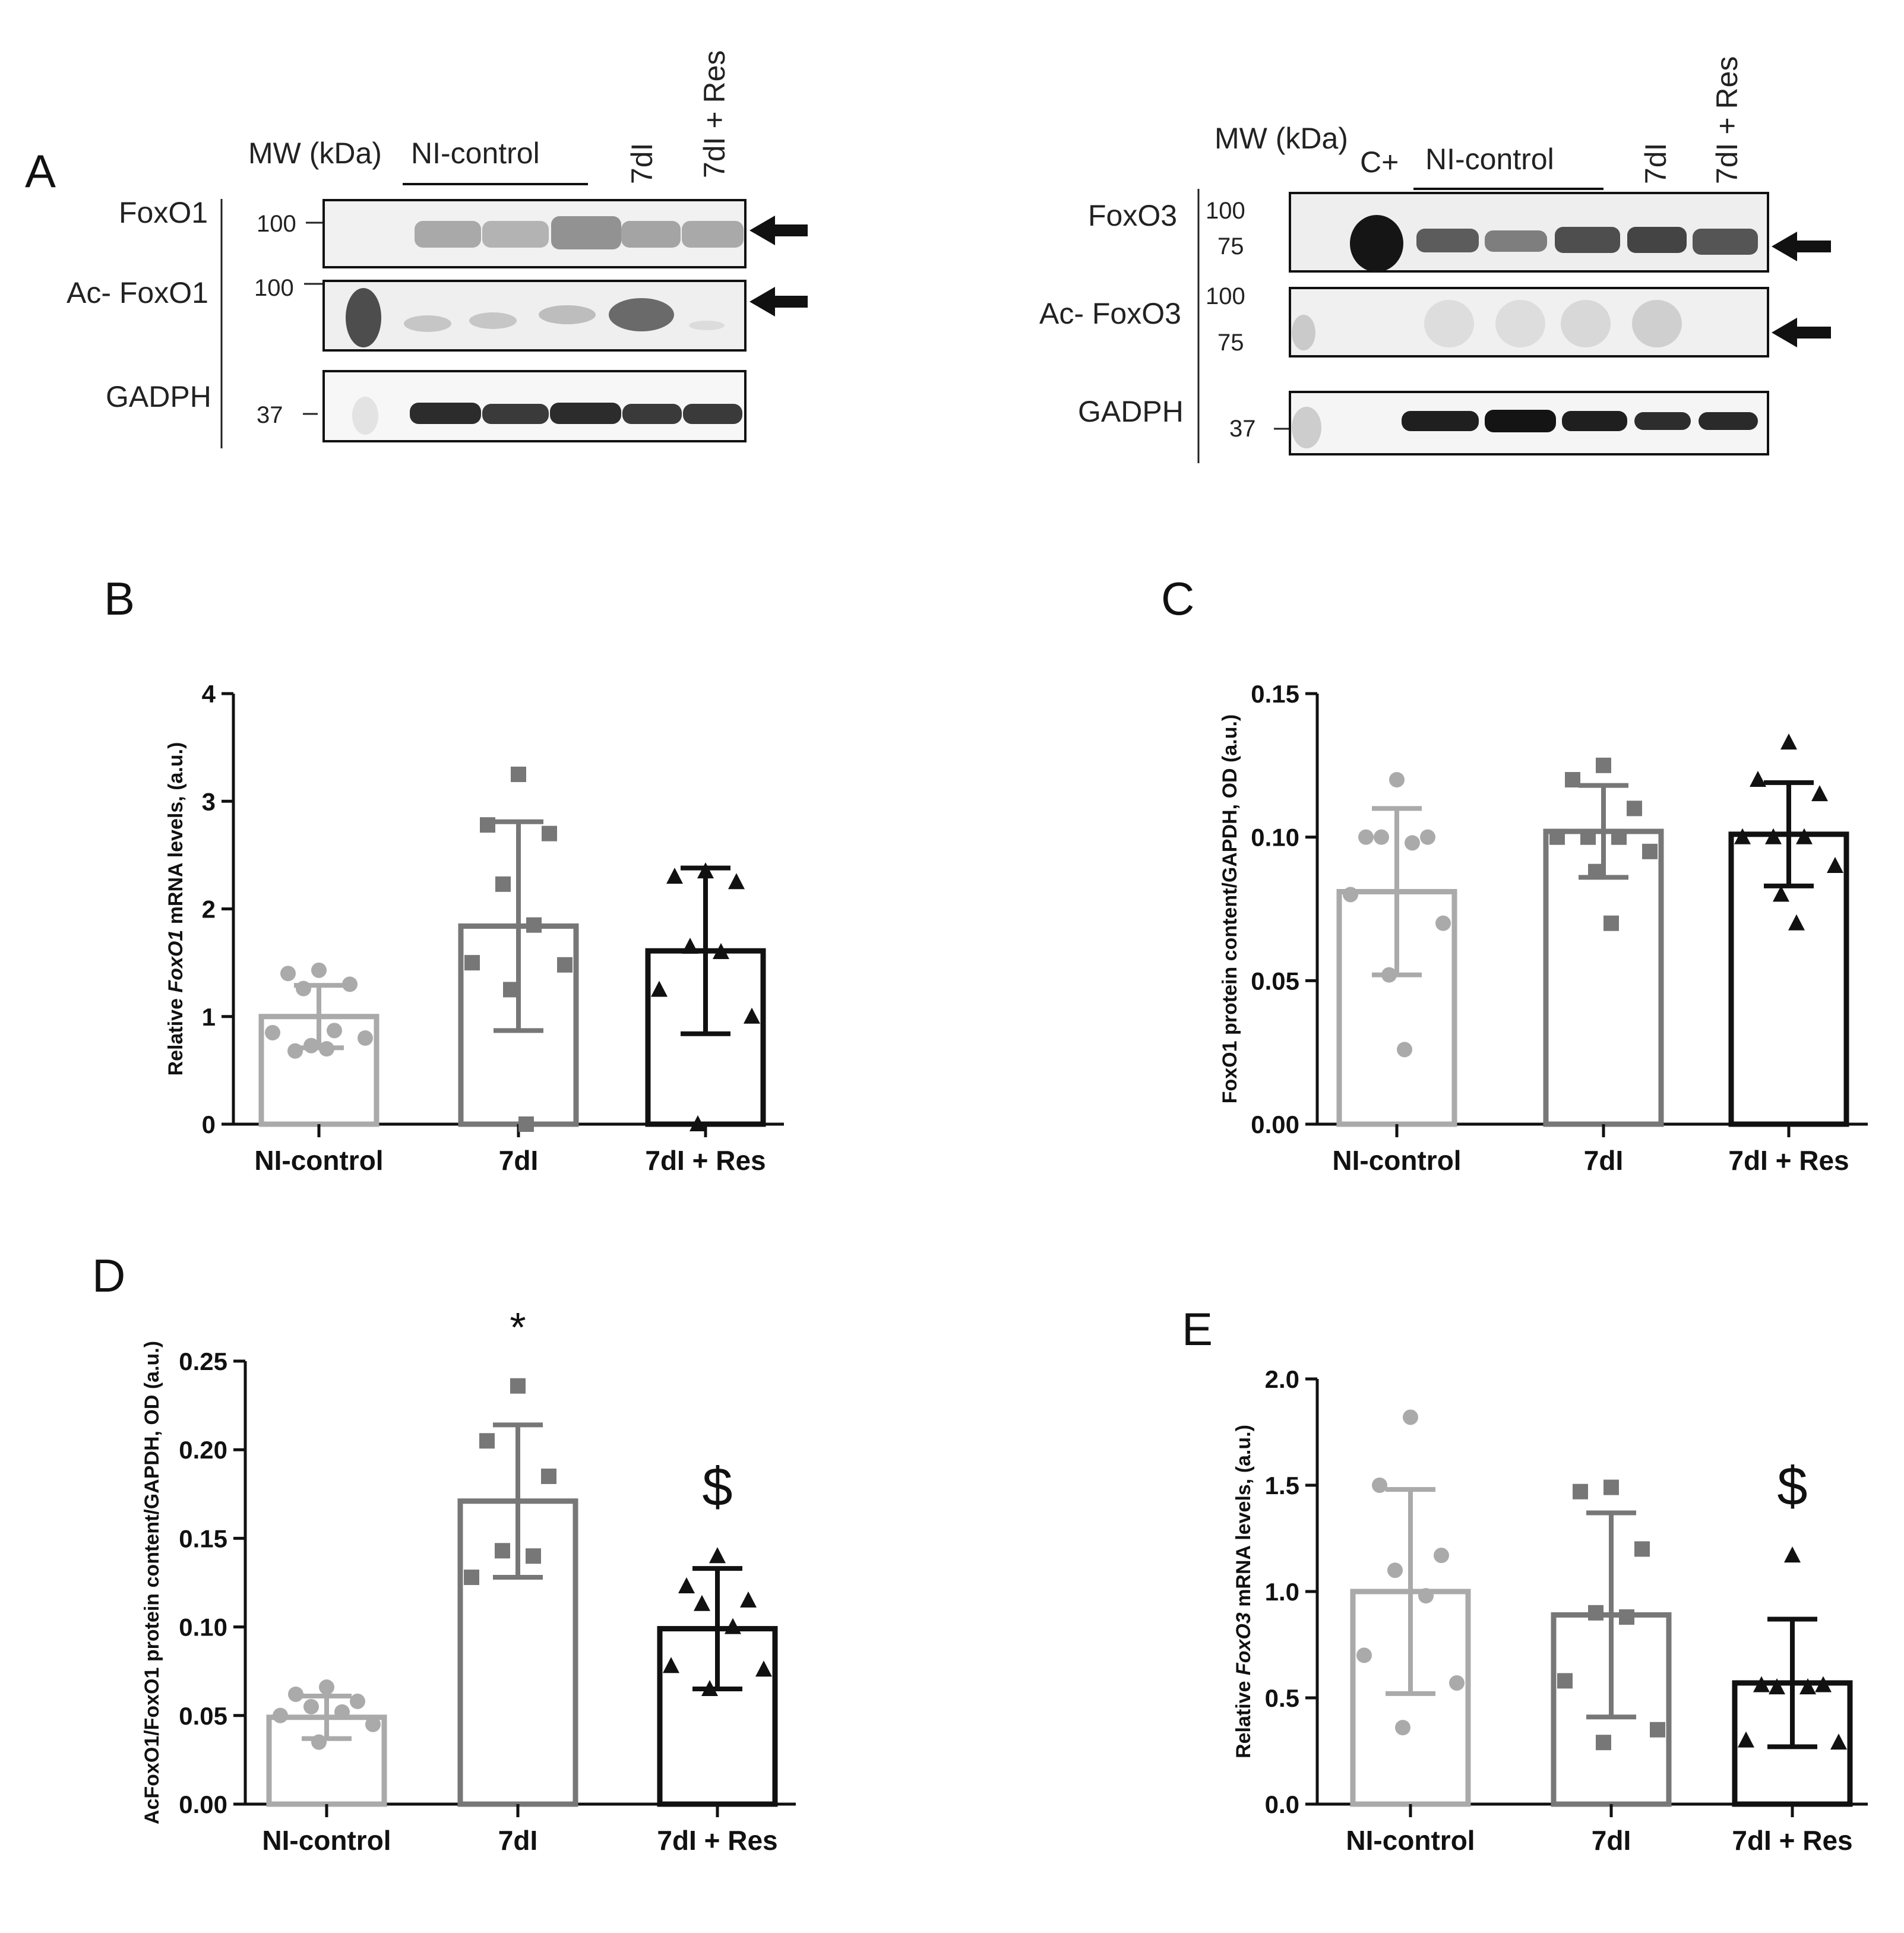 The height and width of the screenshot is (1933, 1904). What do you see at coordinates (274, 288) in the screenshot?
I see `blot-left-mw-100b: 100` at bounding box center [274, 288].